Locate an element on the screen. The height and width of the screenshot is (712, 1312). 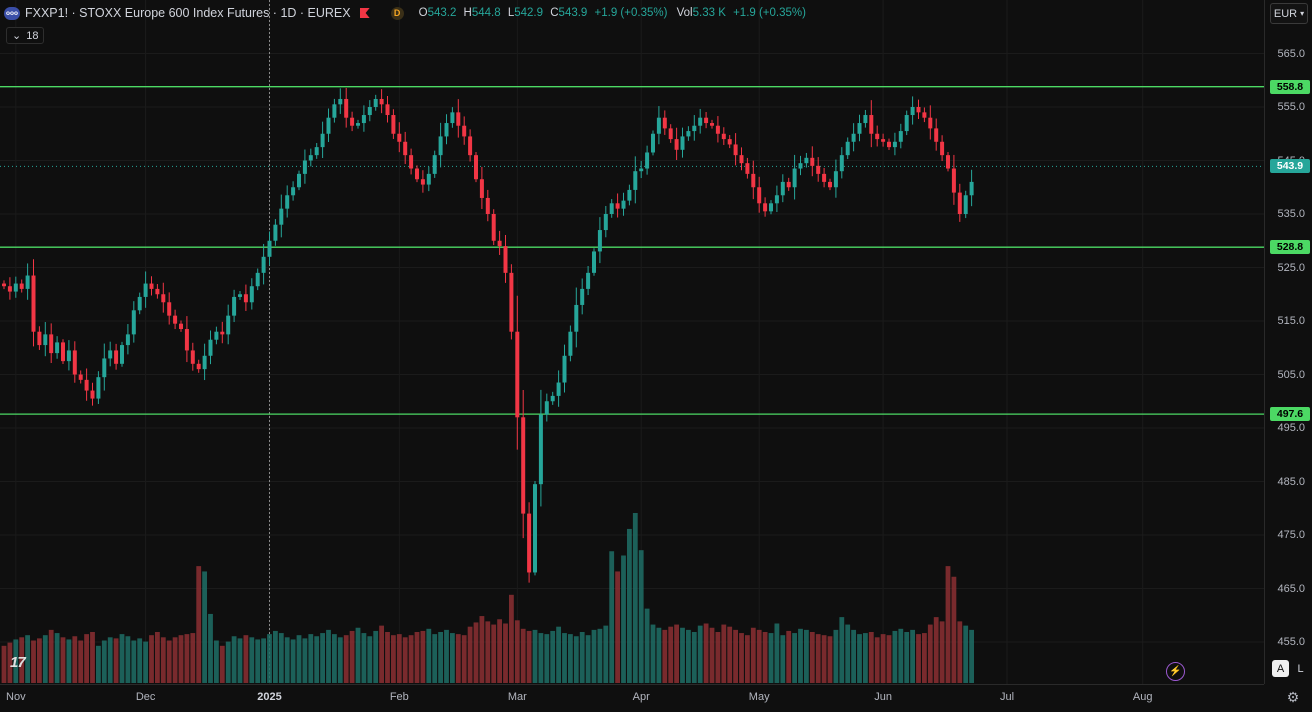
open-value: 543.2 is located at coordinates (442, 13).